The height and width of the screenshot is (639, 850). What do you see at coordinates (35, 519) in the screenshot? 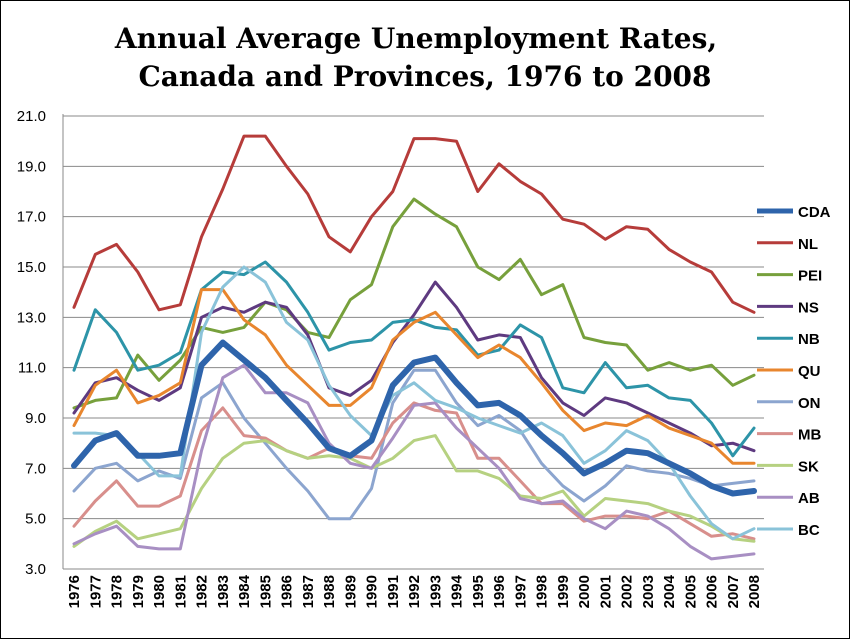
I see `y-tick-label: 5.0` at bounding box center [35, 519].